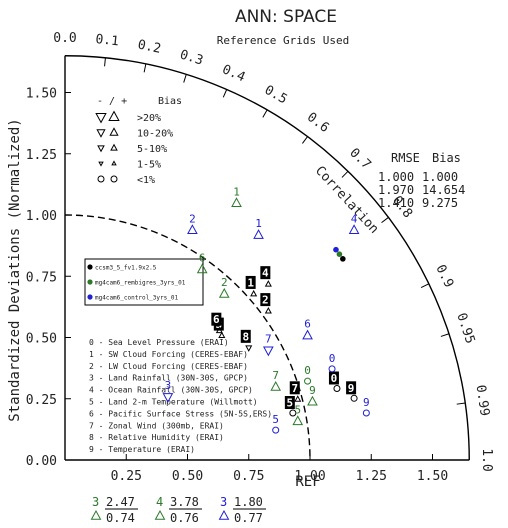  I want to click on variable-label: 9 - Temperature (ERAI), so click(142, 449).